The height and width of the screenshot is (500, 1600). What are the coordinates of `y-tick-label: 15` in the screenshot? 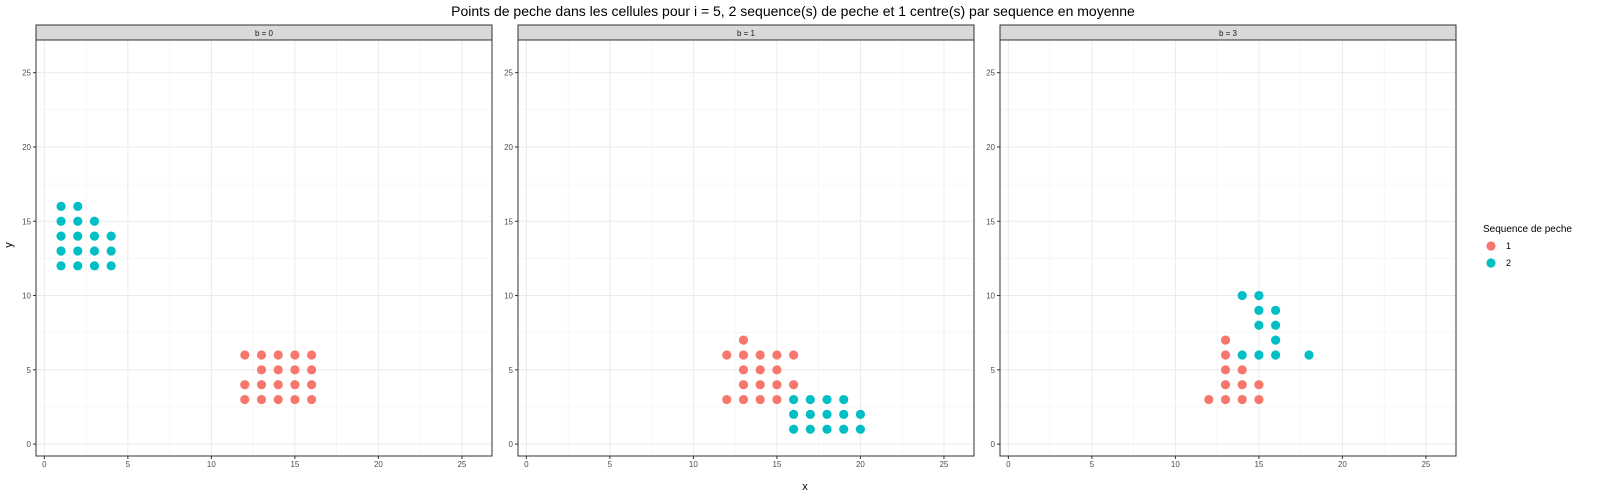 It's located at (26, 221).